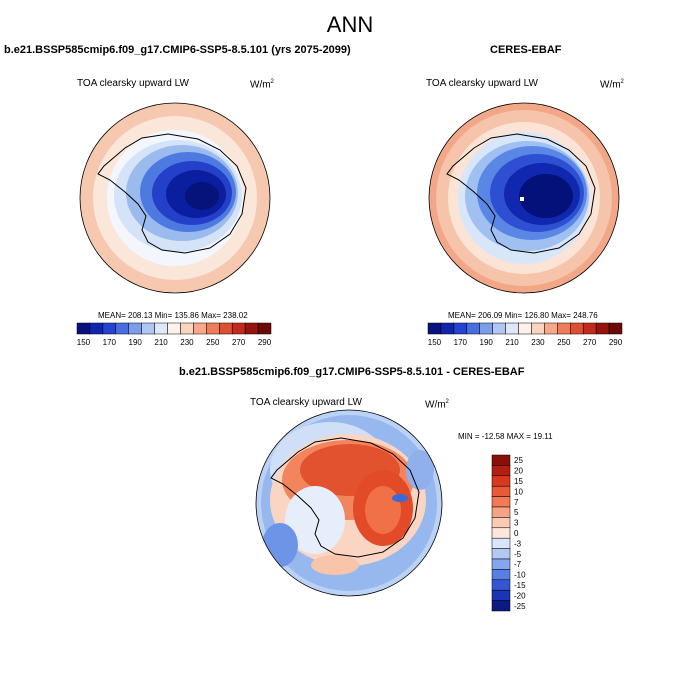 The width and height of the screenshot is (700, 700). Describe the element at coordinates (518, 491) in the screenshot. I see `colorbar-tick-label: 10` at that location.